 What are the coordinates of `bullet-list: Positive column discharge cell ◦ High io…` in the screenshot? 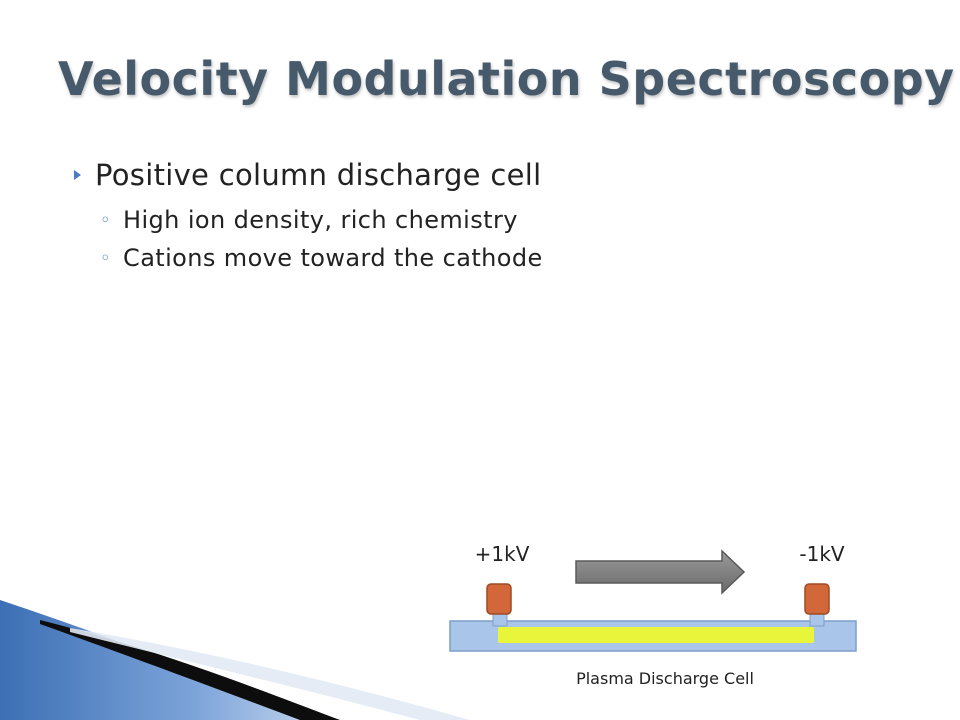 It's located at (308, 215).